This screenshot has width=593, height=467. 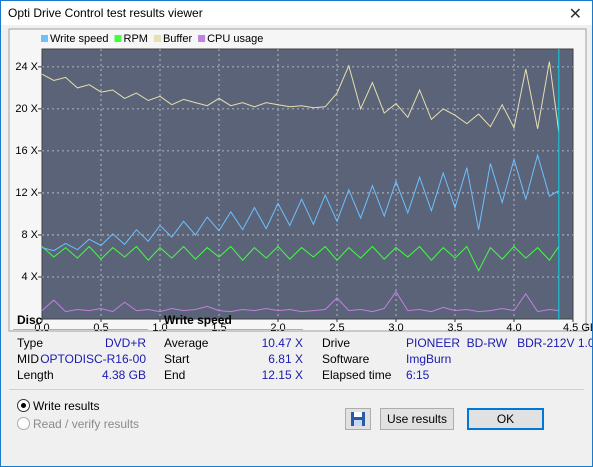 I want to click on drive-value: ImgBurn, so click(x=429, y=359).